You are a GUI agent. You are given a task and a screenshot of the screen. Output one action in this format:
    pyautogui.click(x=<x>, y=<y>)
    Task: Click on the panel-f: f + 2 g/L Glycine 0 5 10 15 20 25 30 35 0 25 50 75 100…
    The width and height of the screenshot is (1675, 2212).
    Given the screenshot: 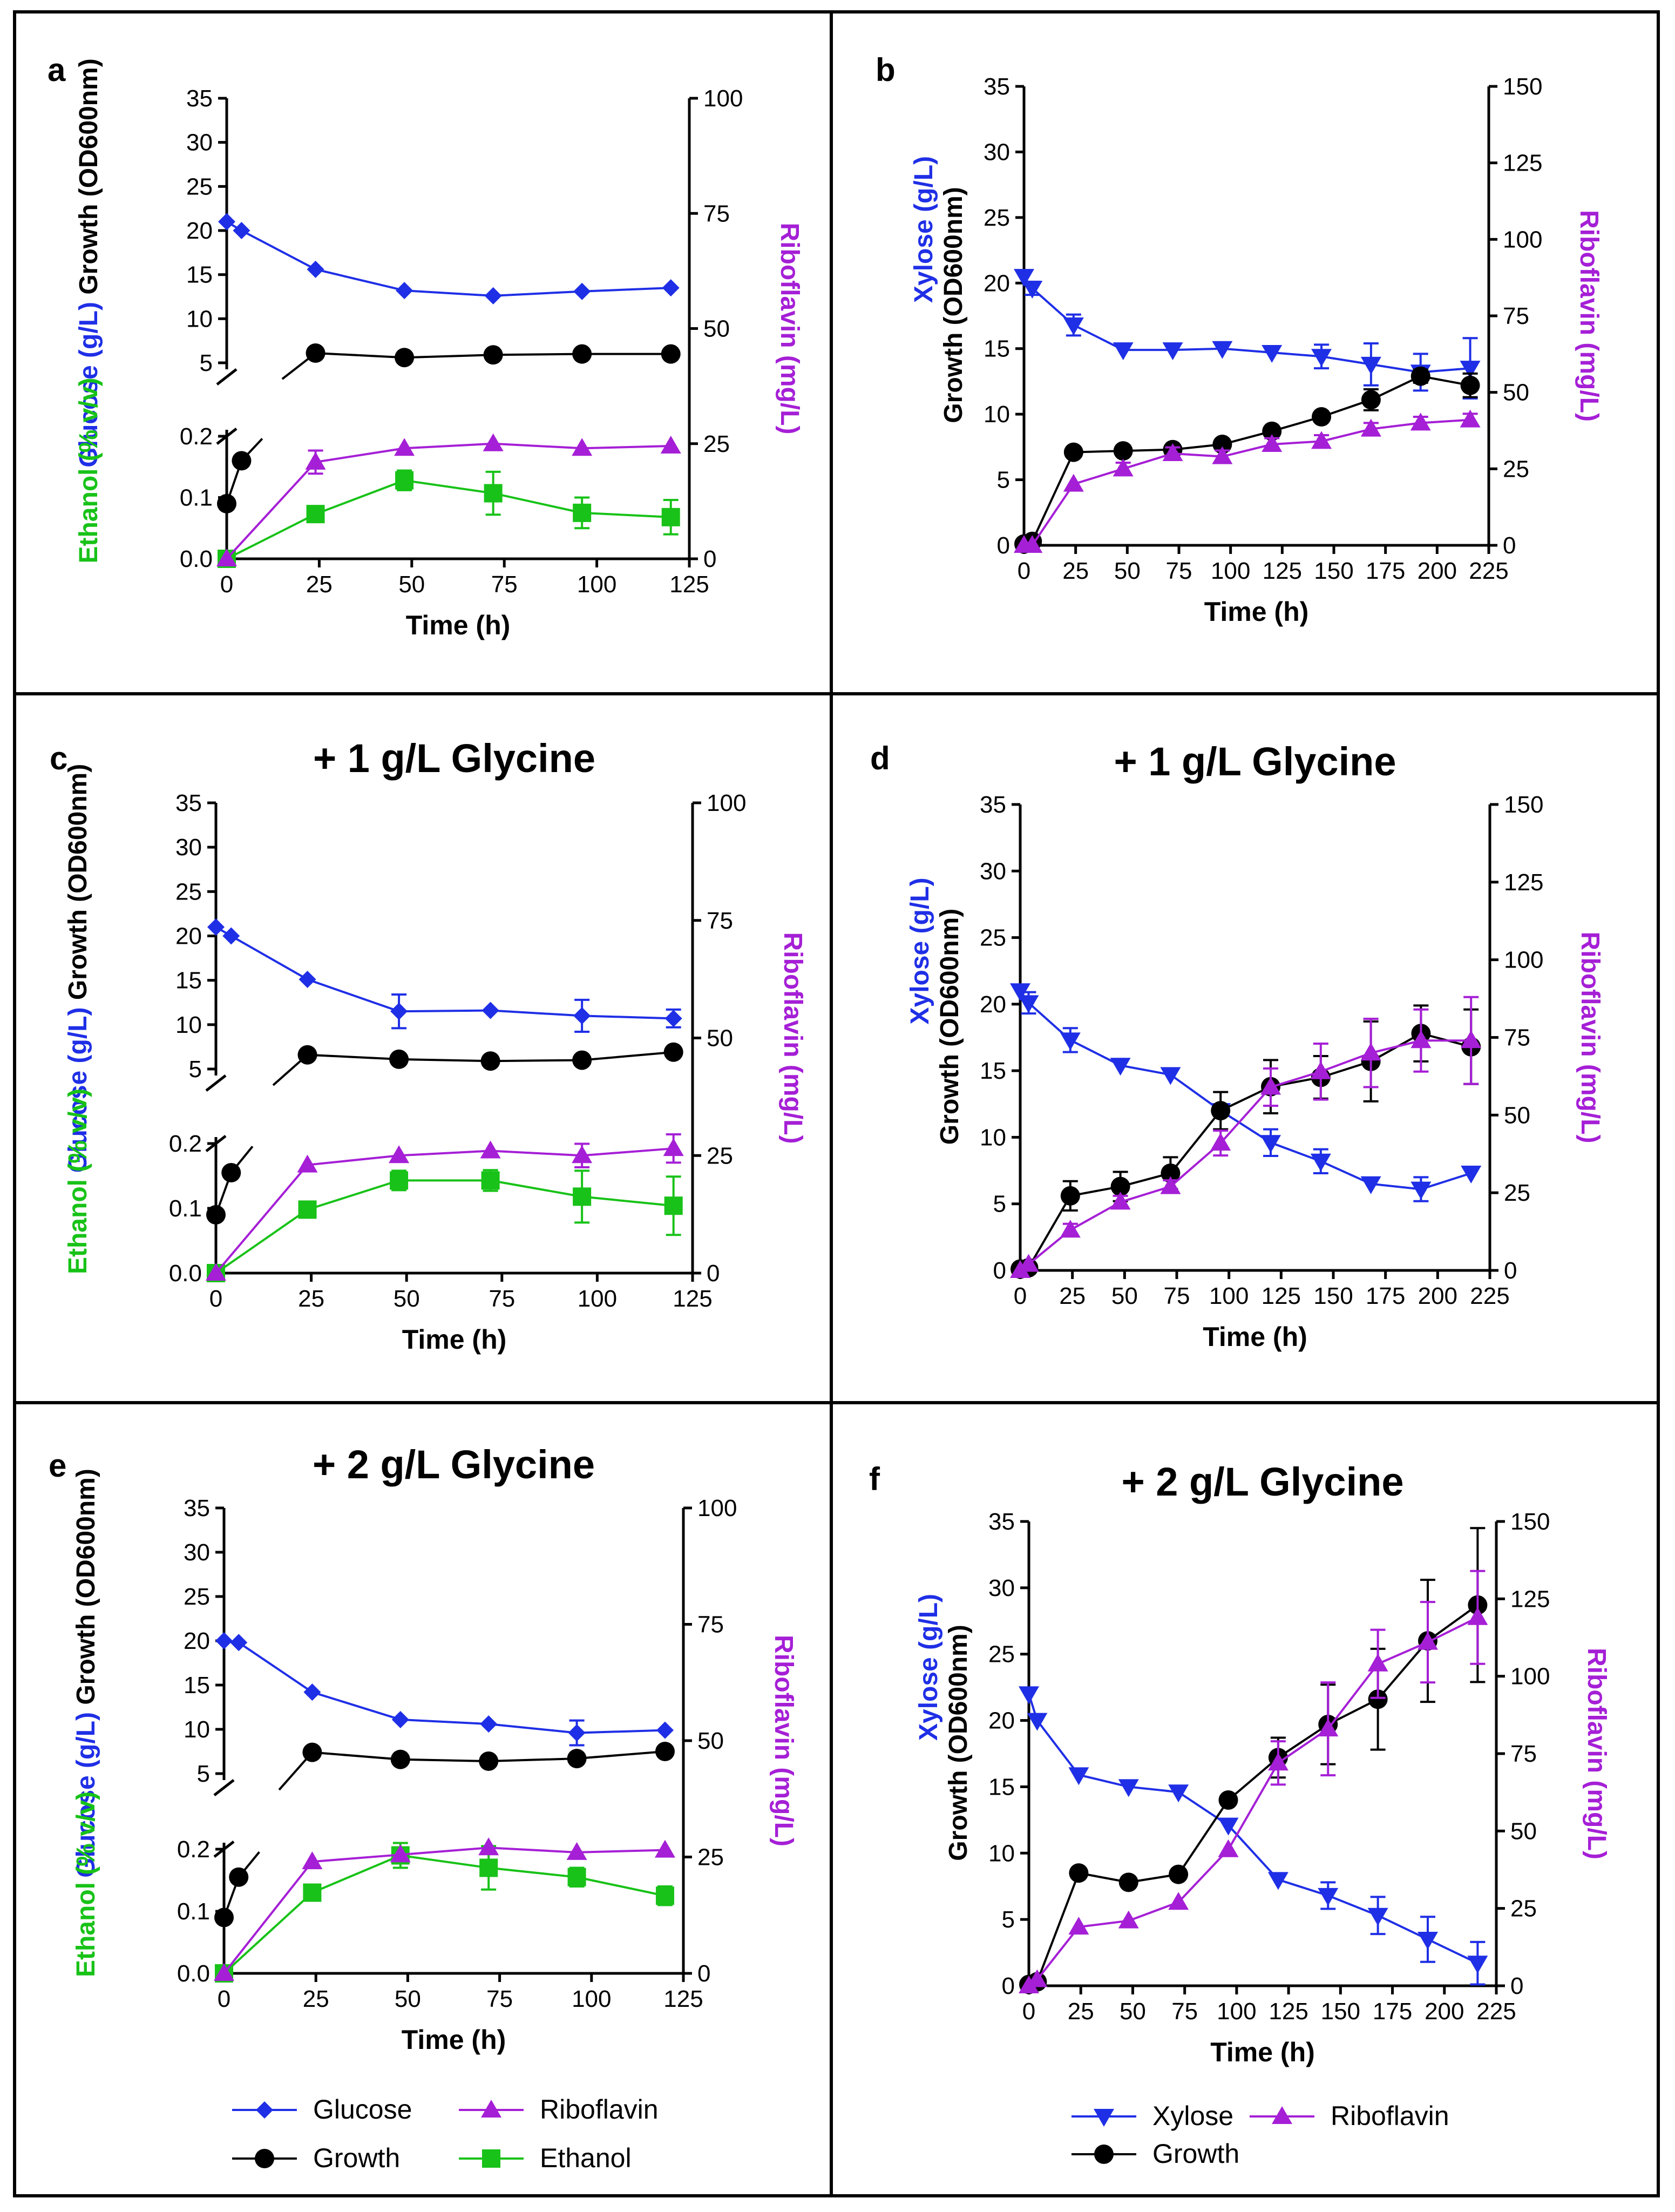 What is the action you would take?
    pyautogui.click(x=1240, y=1763)
    